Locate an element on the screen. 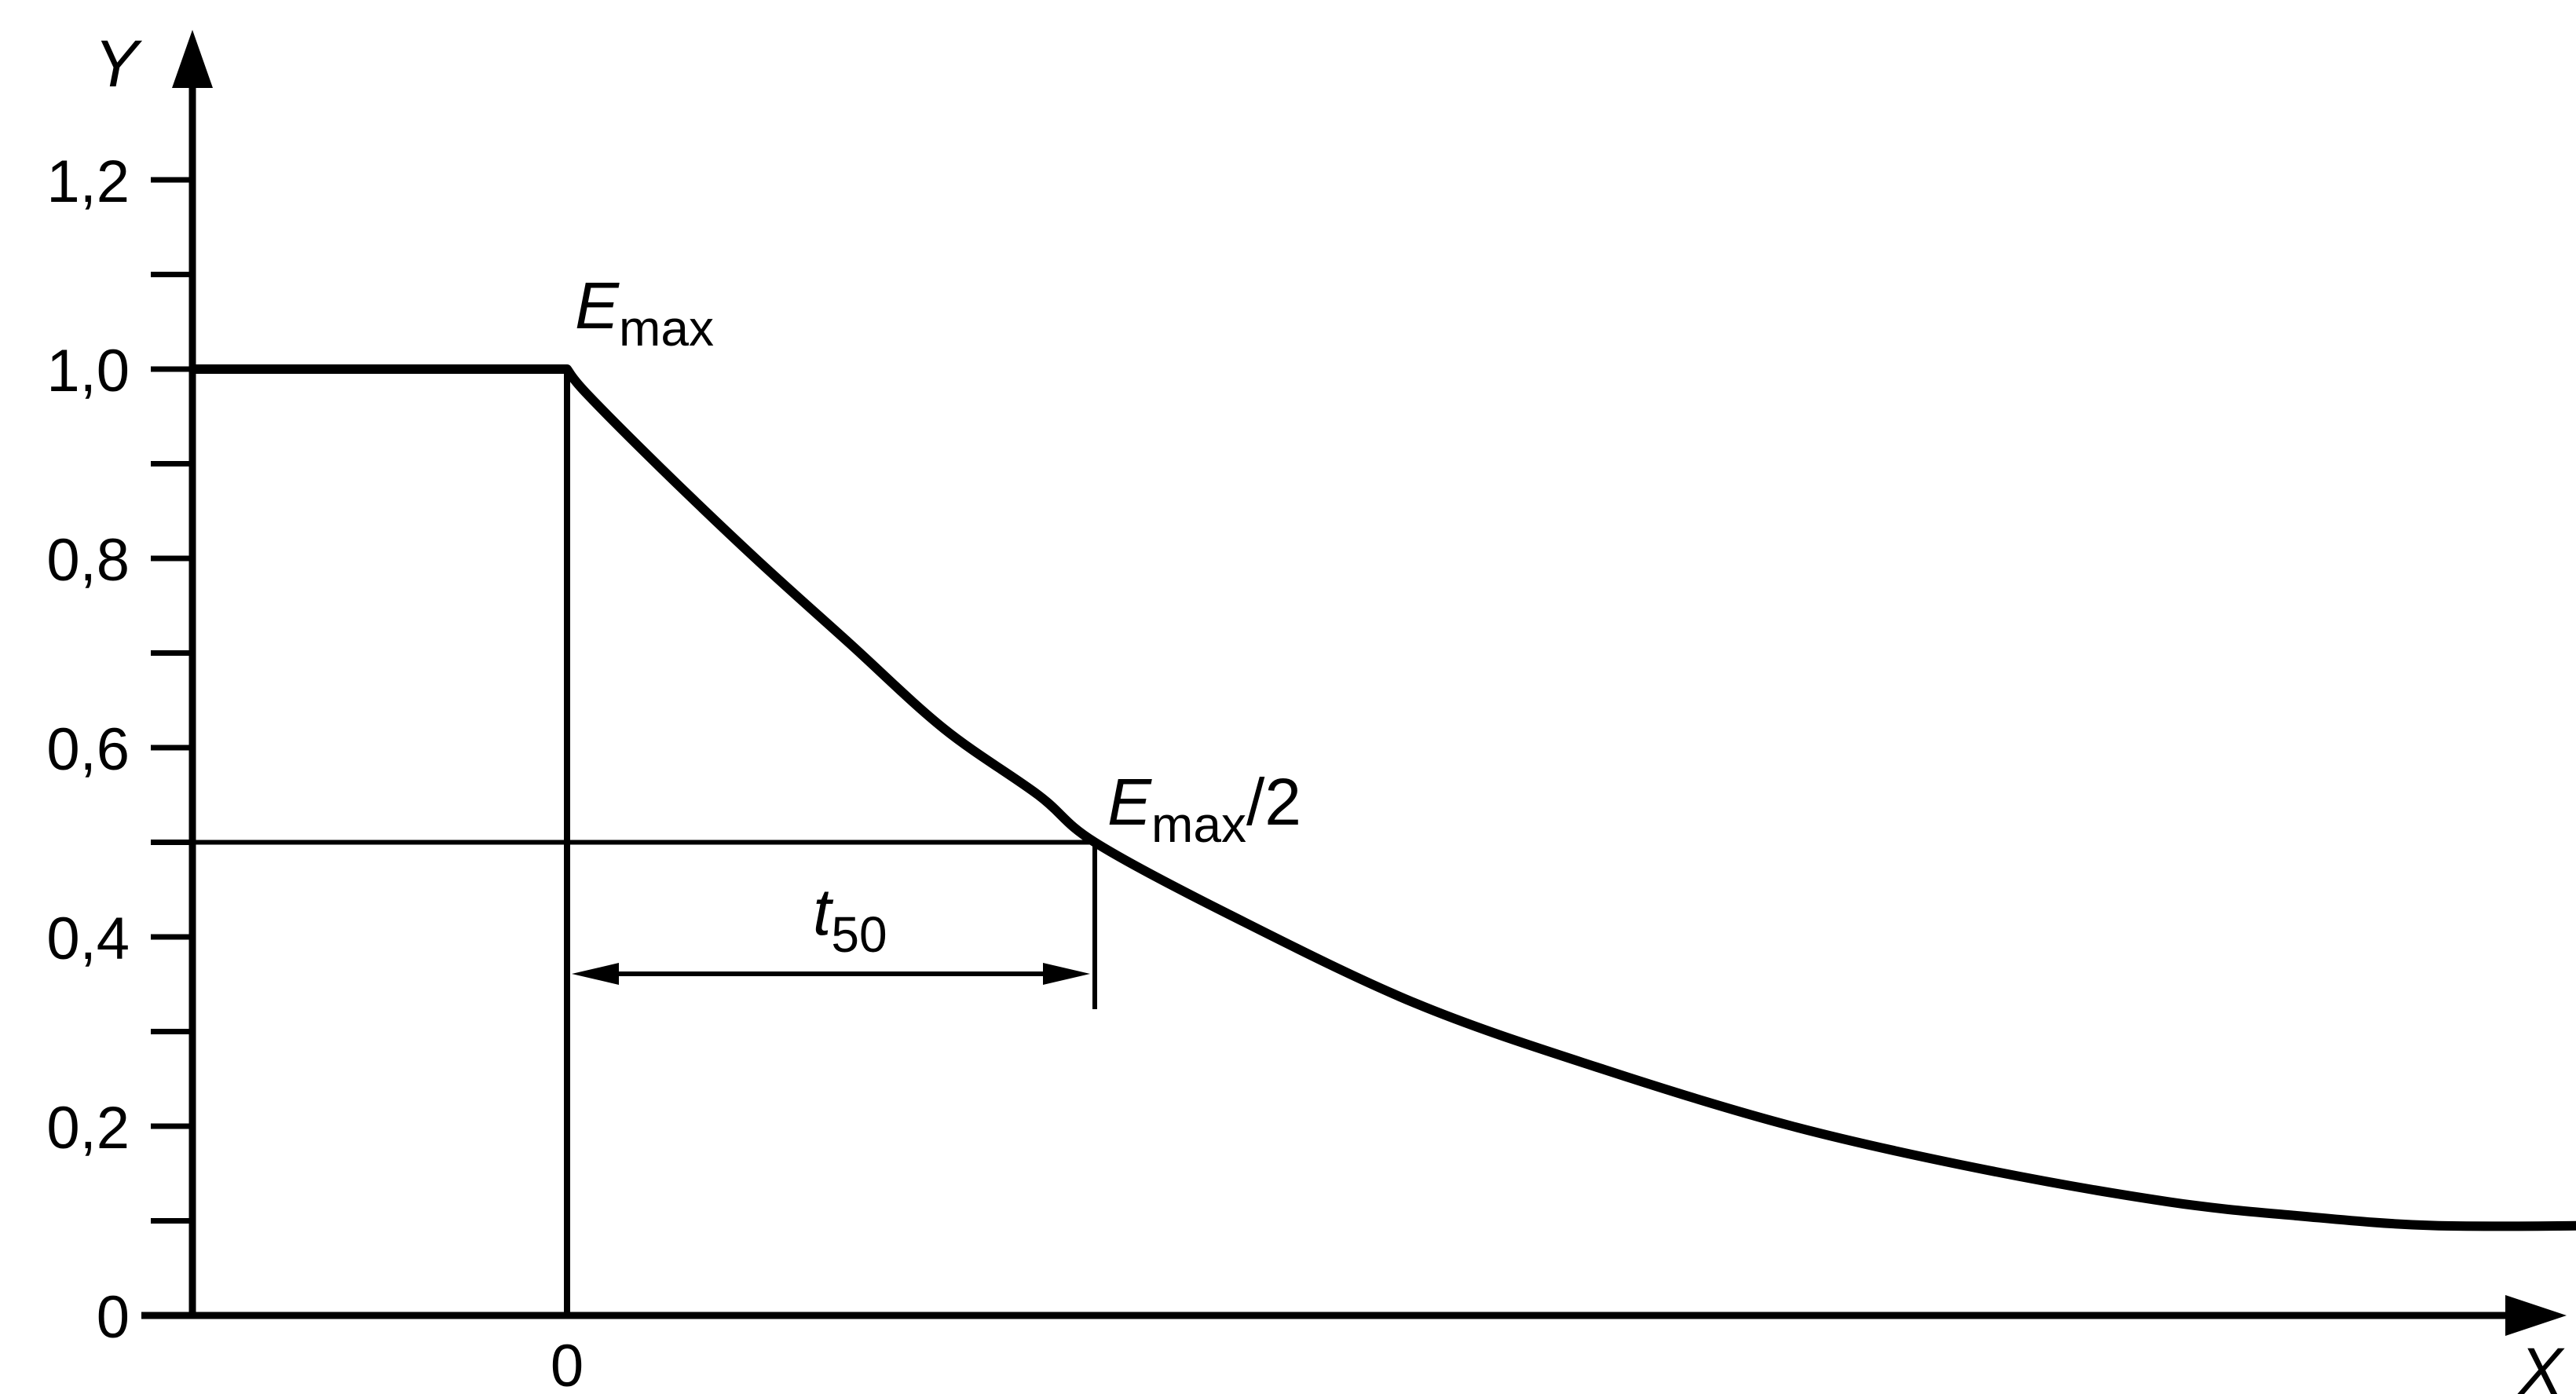  y-tick-label: 1,2 is located at coordinates (88, 181).